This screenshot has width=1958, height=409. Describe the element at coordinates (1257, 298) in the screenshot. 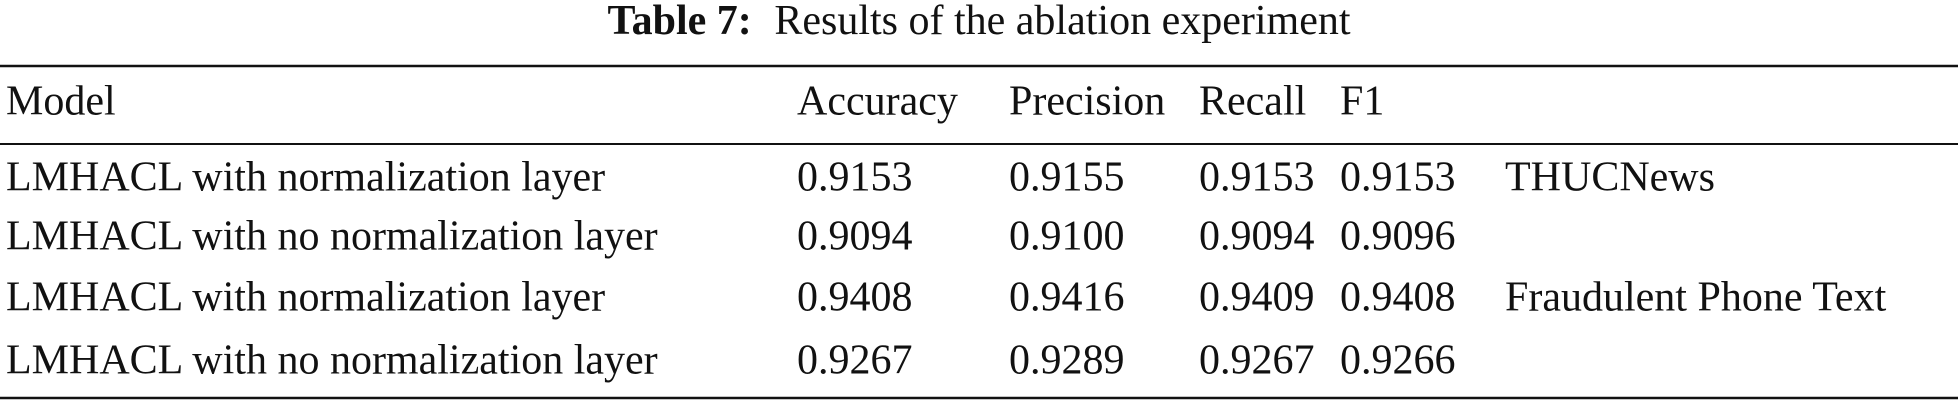

I see `value-cell: 0.9409` at that location.